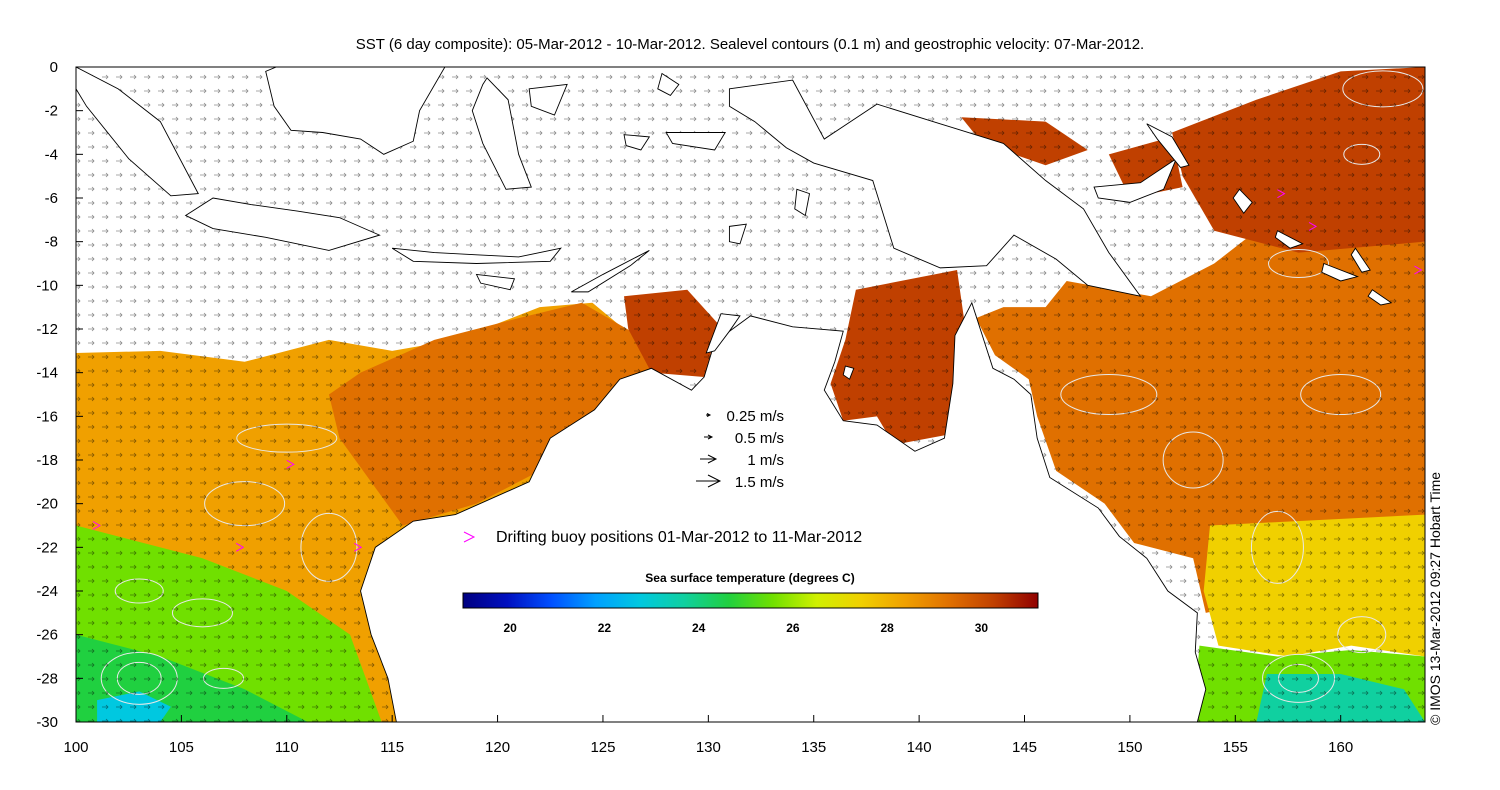  What do you see at coordinates (282, 224) in the screenshot?
I see `java-landmass` at bounding box center [282, 224].